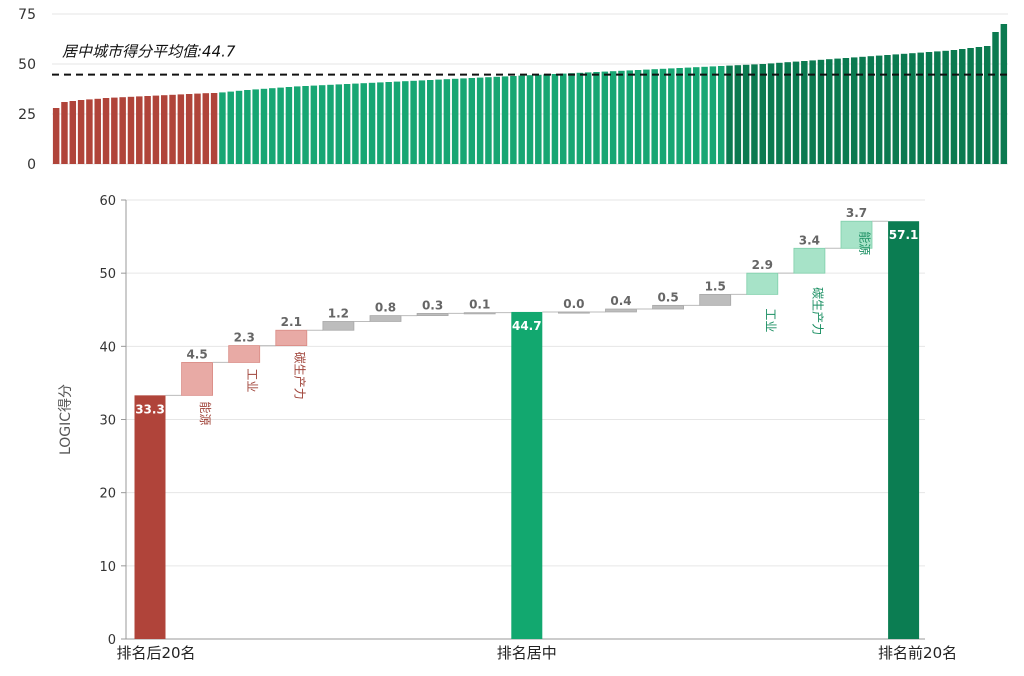  Describe the element at coordinates (150, 409) in the screenshot. I see `total-bar-value-label: 33.3` at that location.